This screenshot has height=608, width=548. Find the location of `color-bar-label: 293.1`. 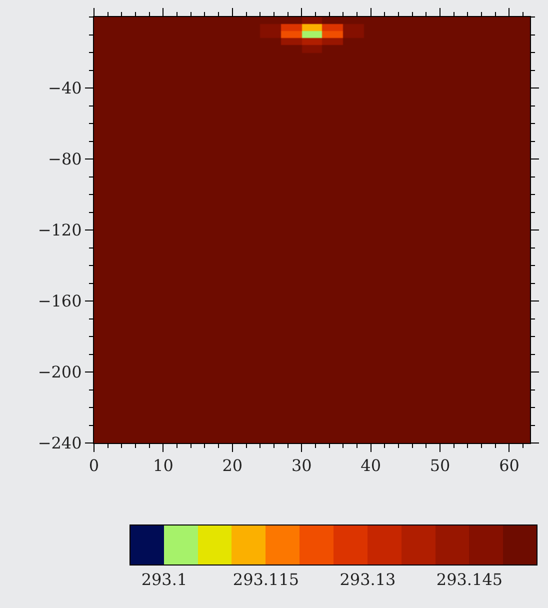

color-bar-label: 293.1 is located at coordinates (164, 580).